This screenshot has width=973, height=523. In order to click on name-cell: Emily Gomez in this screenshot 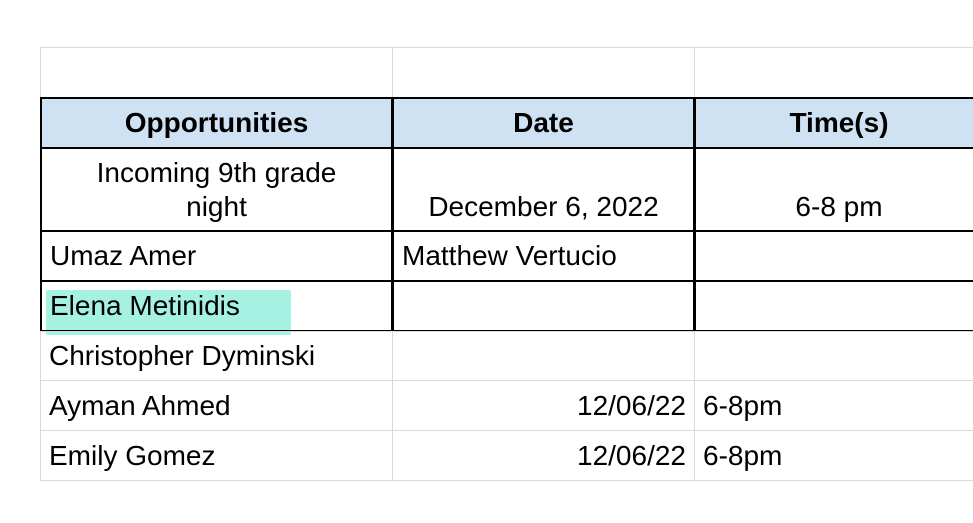, I will do `click(216, 455)`.